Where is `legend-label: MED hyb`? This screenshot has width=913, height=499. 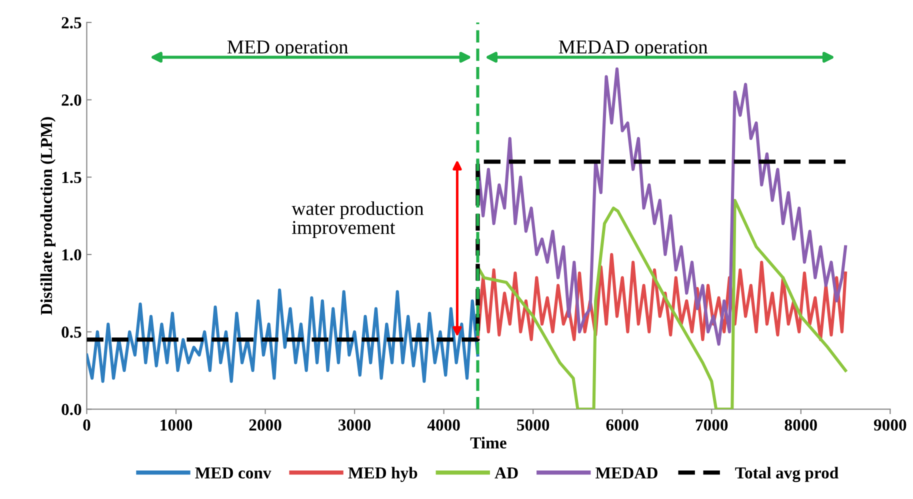
legend-label: MED hyb is located at coordinates (383, 474).